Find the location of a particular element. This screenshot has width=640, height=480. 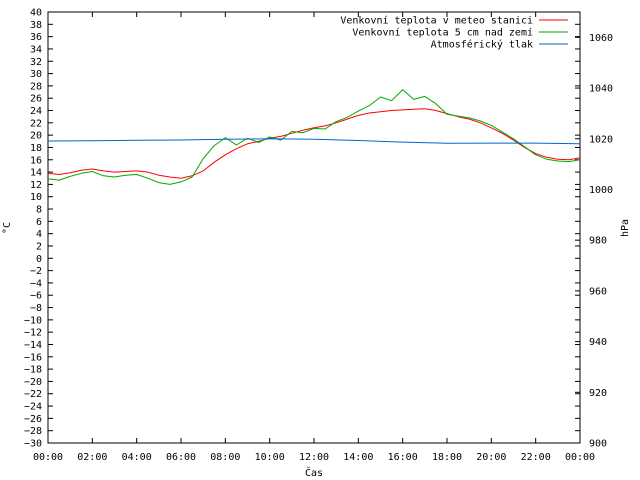

y-tick-label: 0 is located at coordinates (39, 259).